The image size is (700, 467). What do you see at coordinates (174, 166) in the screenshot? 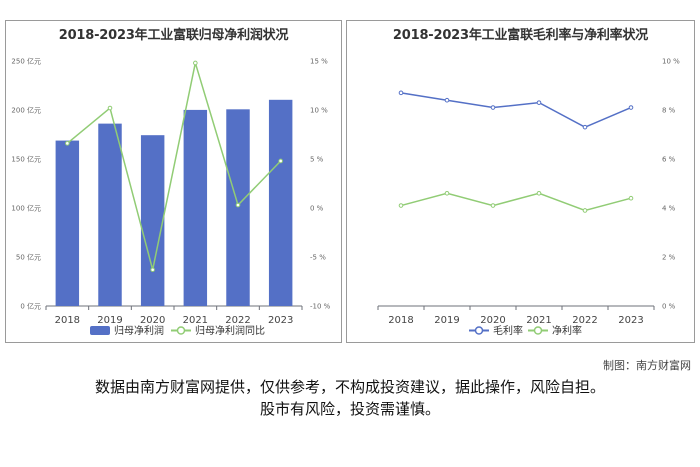
I see `yoy-line` at bounding box center [174, 166].